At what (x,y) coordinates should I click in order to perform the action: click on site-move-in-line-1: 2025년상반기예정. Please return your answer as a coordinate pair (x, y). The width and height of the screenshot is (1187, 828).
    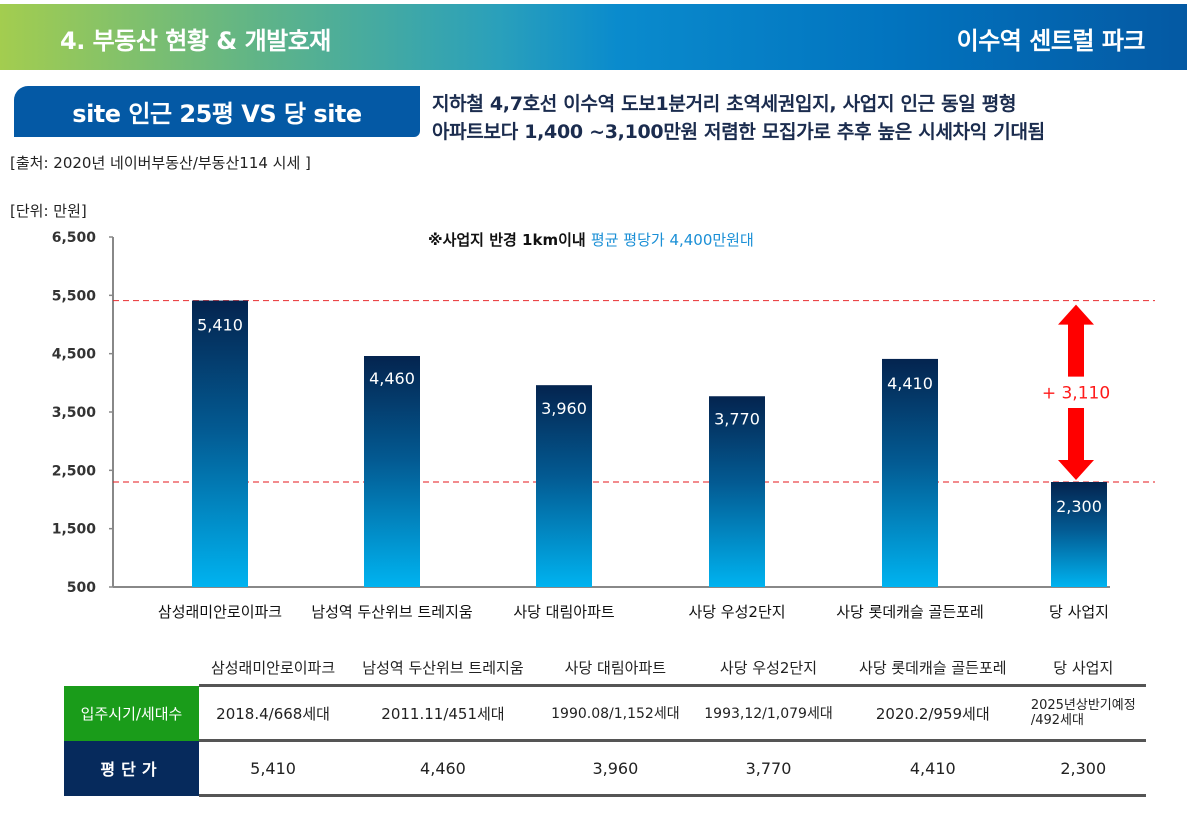
    Looking at the image, I should click on (1083, 705).